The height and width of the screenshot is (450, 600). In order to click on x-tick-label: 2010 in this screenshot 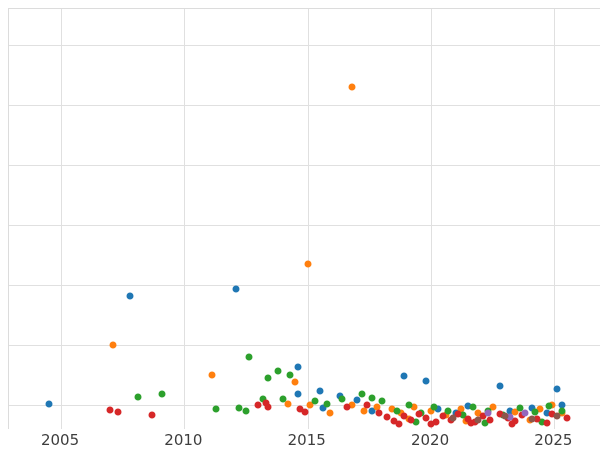, I will do `click(183, 440)`.